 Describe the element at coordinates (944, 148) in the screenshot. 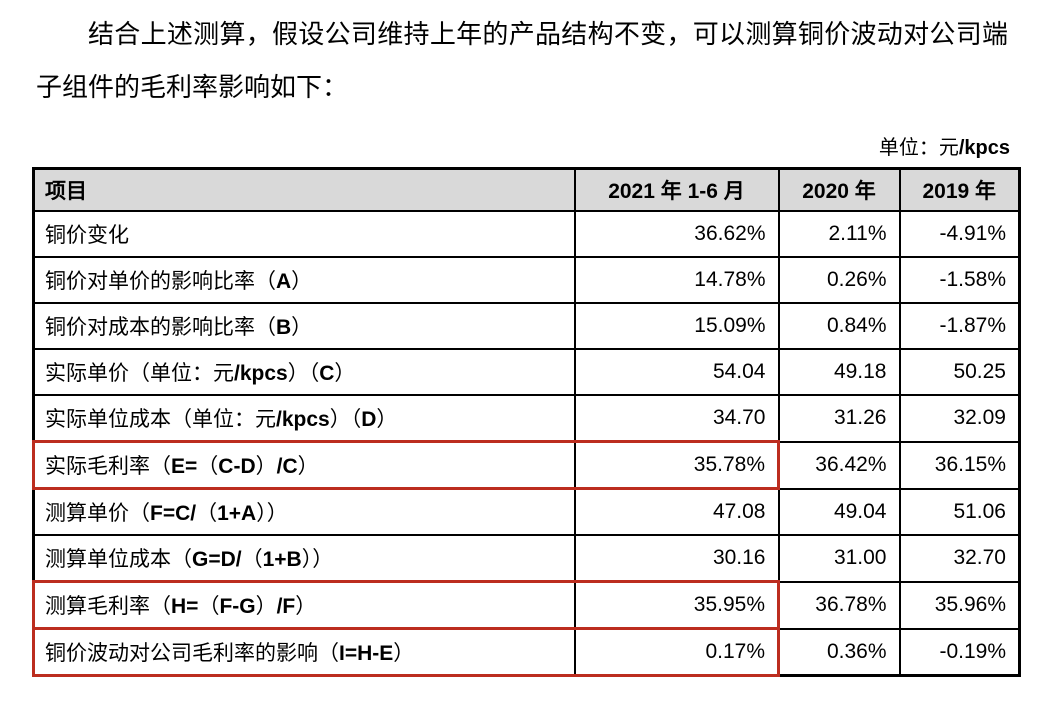

I see `unit-label: 单位：元/kpcs` at that location.